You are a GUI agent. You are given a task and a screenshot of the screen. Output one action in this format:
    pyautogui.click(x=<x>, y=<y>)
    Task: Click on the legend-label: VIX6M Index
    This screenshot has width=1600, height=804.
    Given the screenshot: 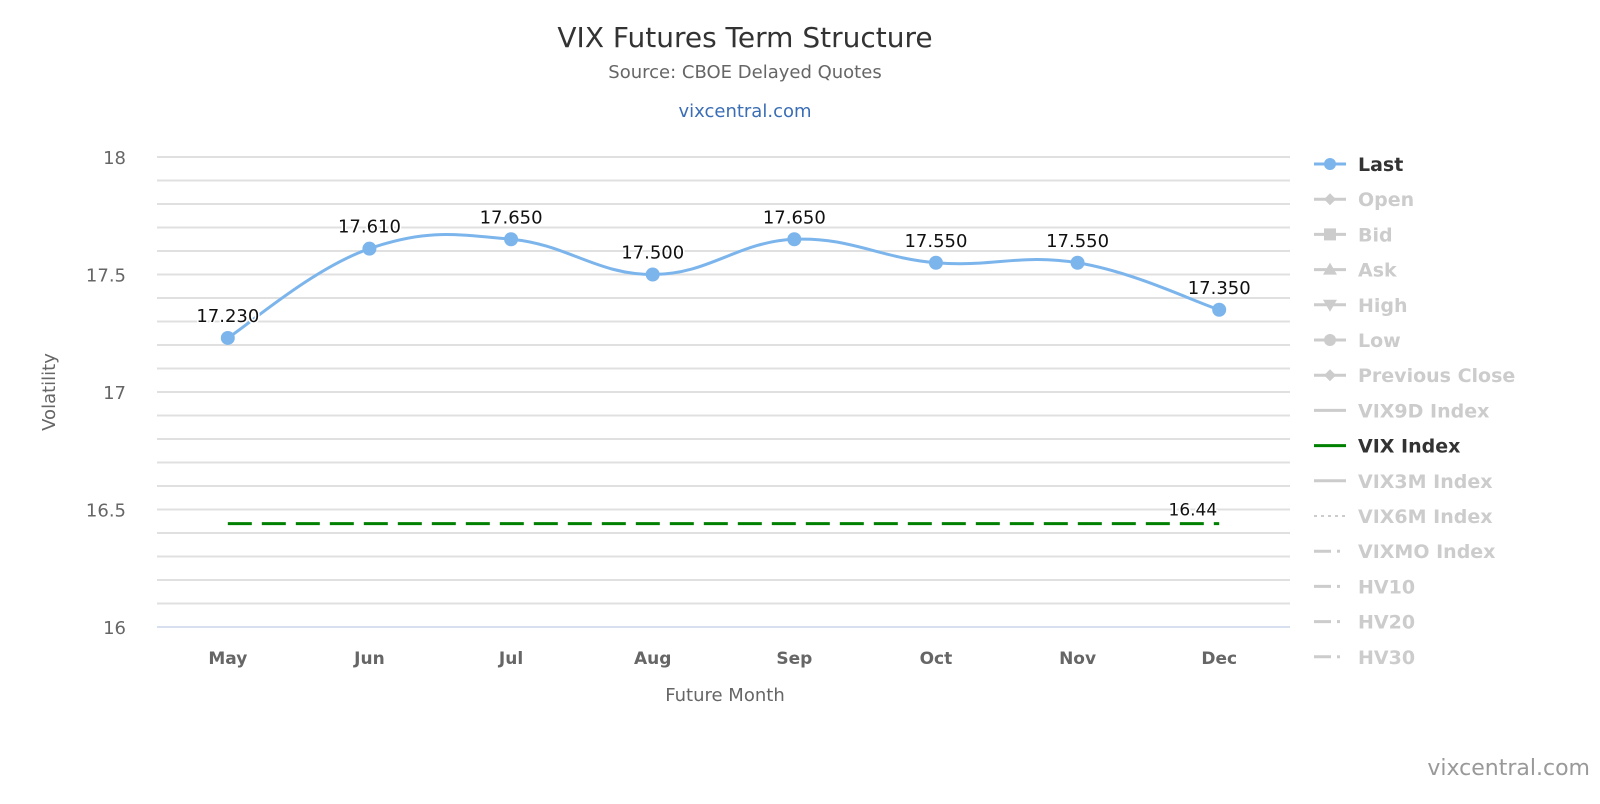 What is the action you would take?
    pyautogui.click(x=1425, y=517)
    